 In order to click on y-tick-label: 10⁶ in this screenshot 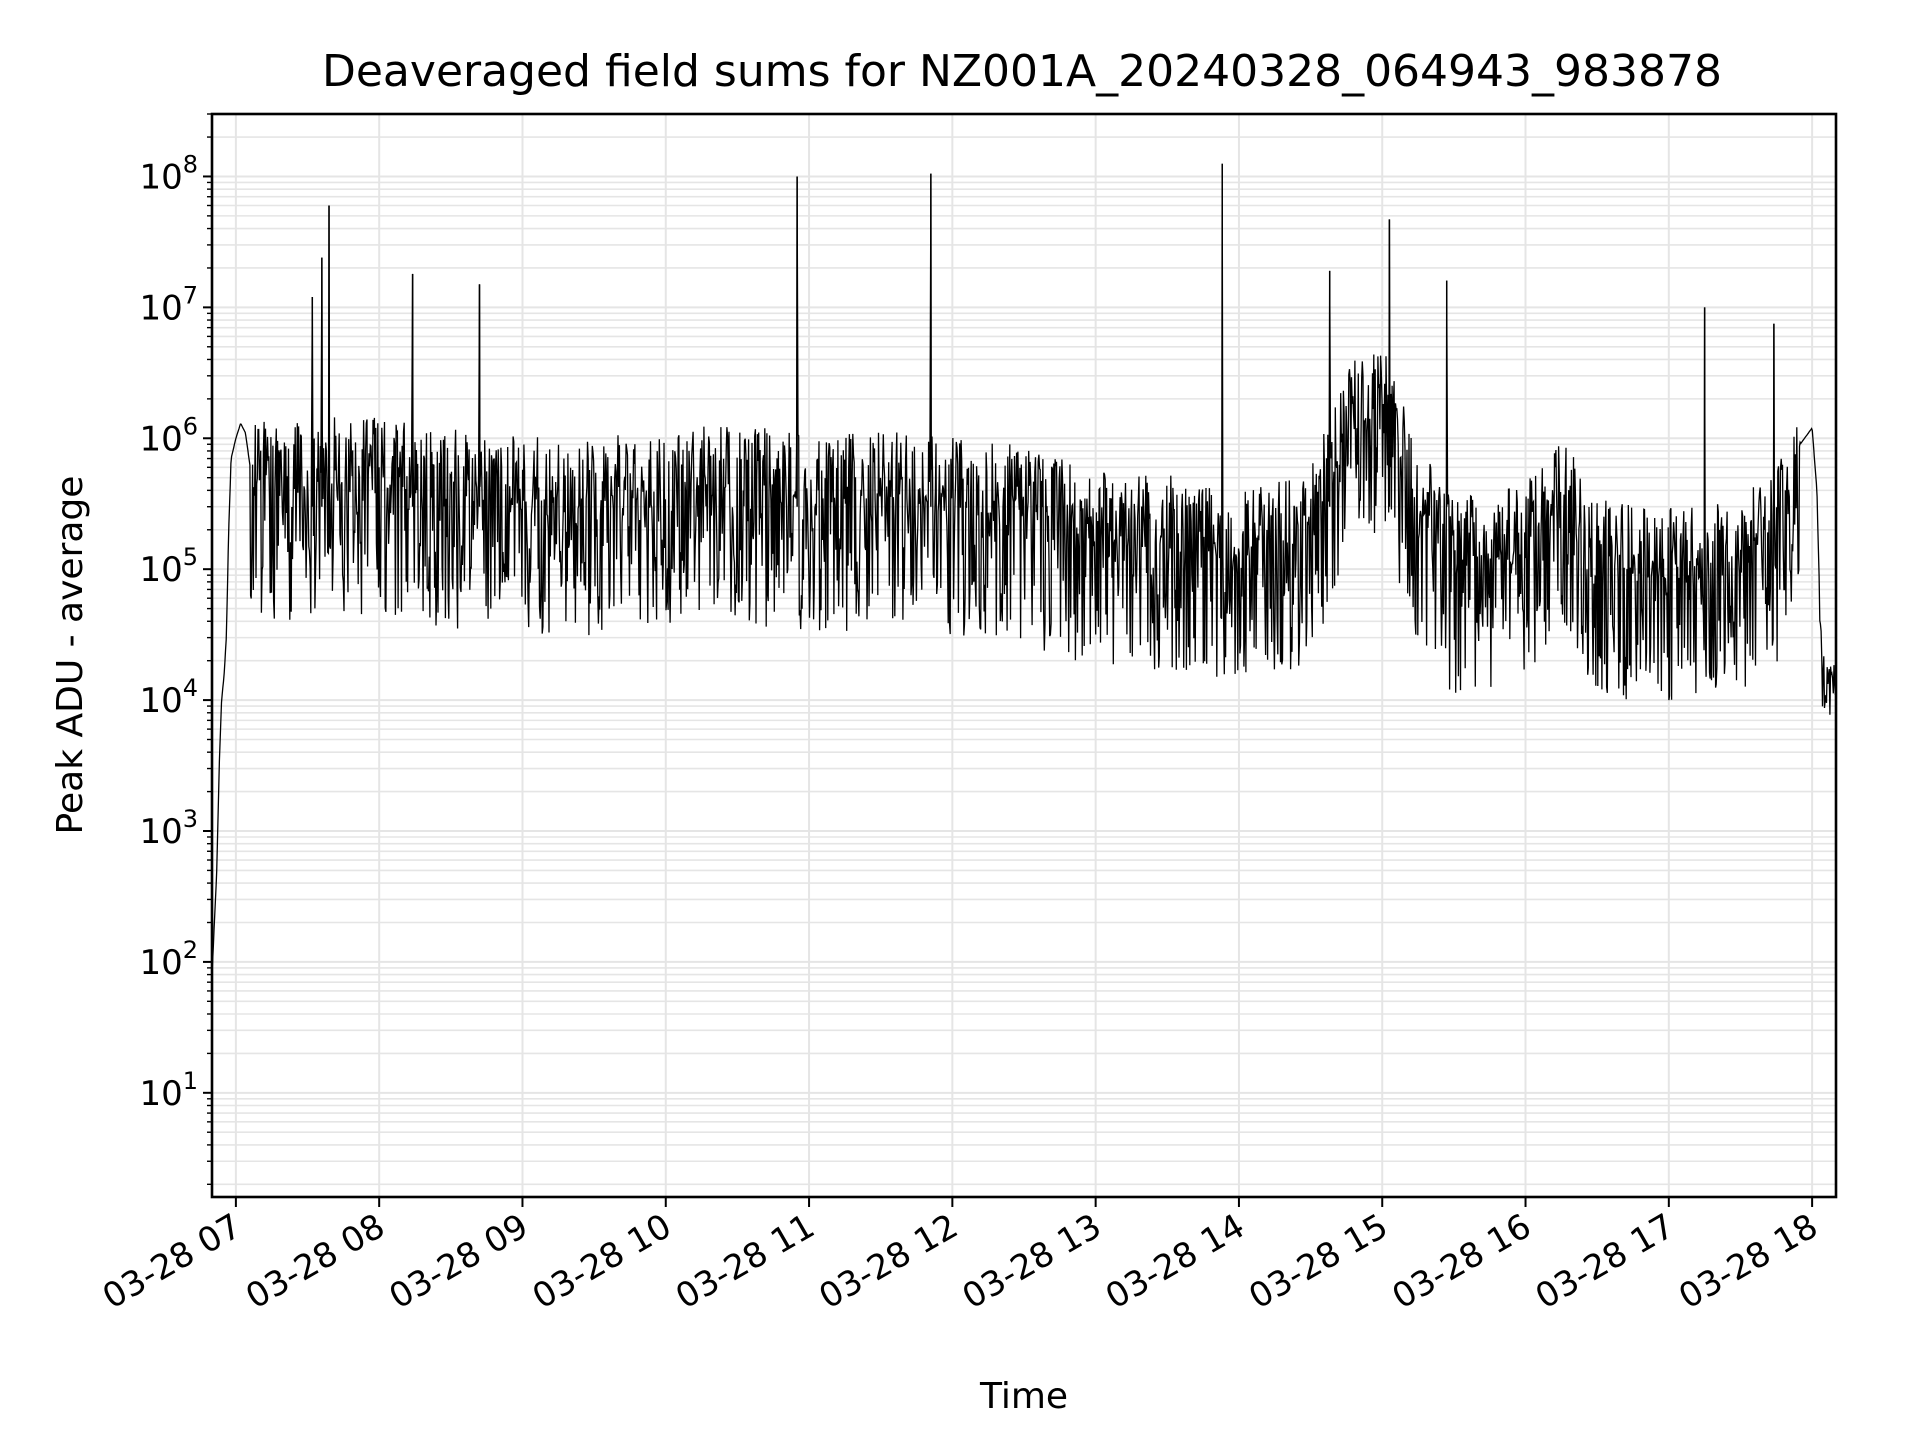, I will do `click(168, 435)`.